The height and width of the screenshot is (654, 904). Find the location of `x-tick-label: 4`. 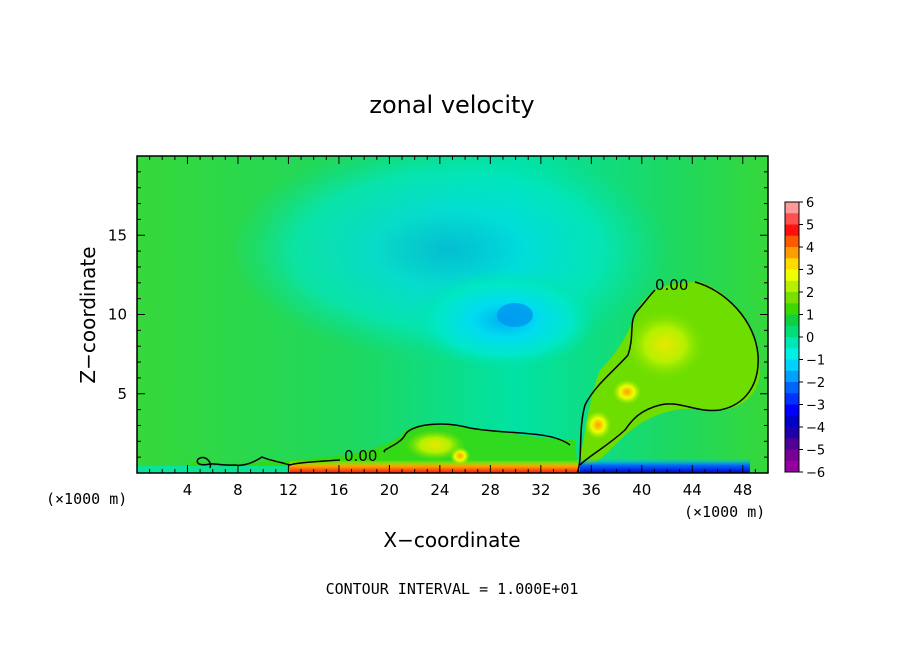

x-tick-label: 4 is located at coordinates (188, 490).